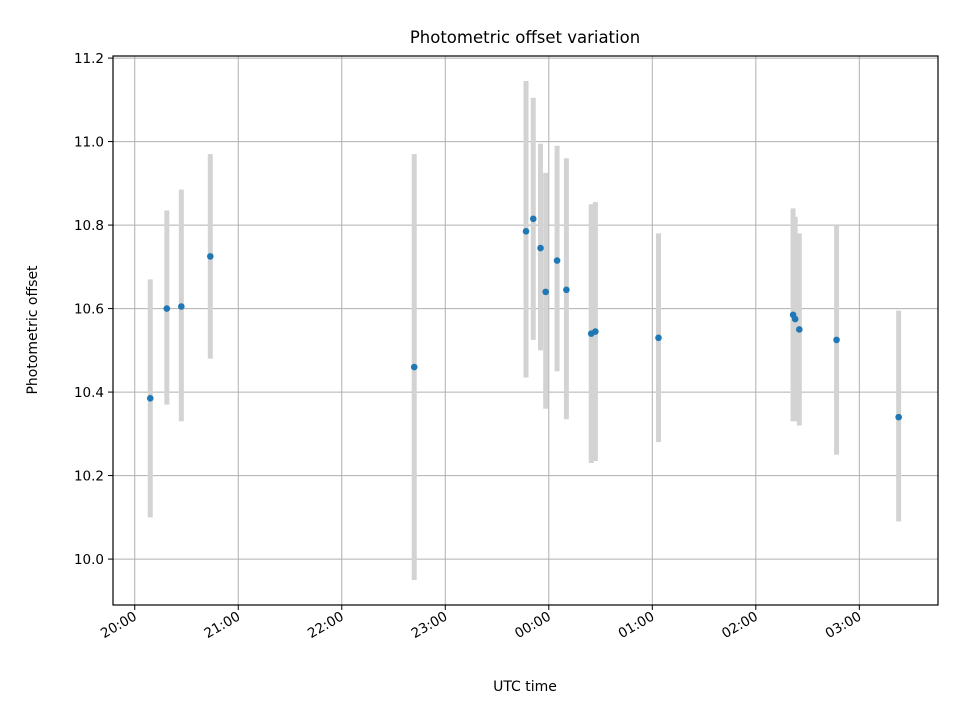 Image resolution: width=960 pixels, height=720 pixels. What do you see at coordinates (89, 560) in the screenshot?
I see `y-tick-label: 10.0` at bounding box center [89, 560].